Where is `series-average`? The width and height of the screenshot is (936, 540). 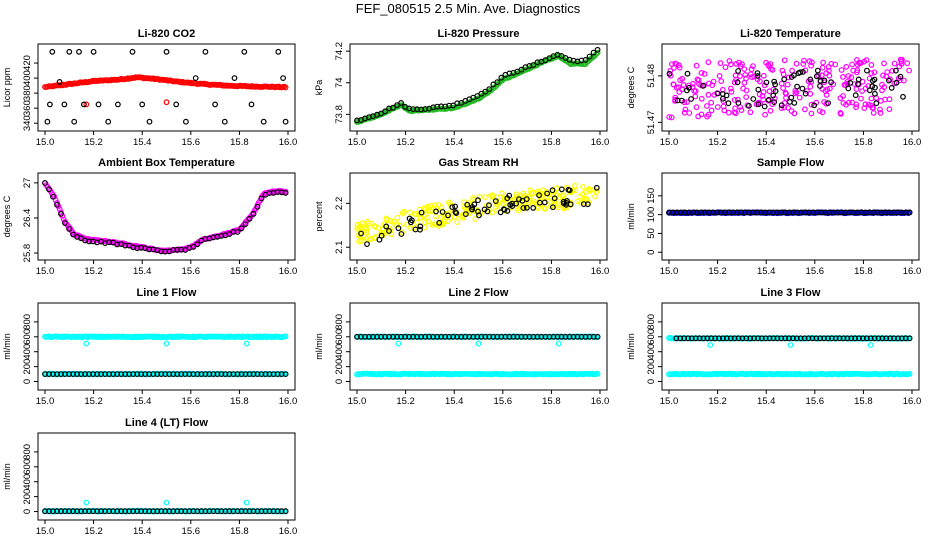 series-average is located at coordinates (793, 338).